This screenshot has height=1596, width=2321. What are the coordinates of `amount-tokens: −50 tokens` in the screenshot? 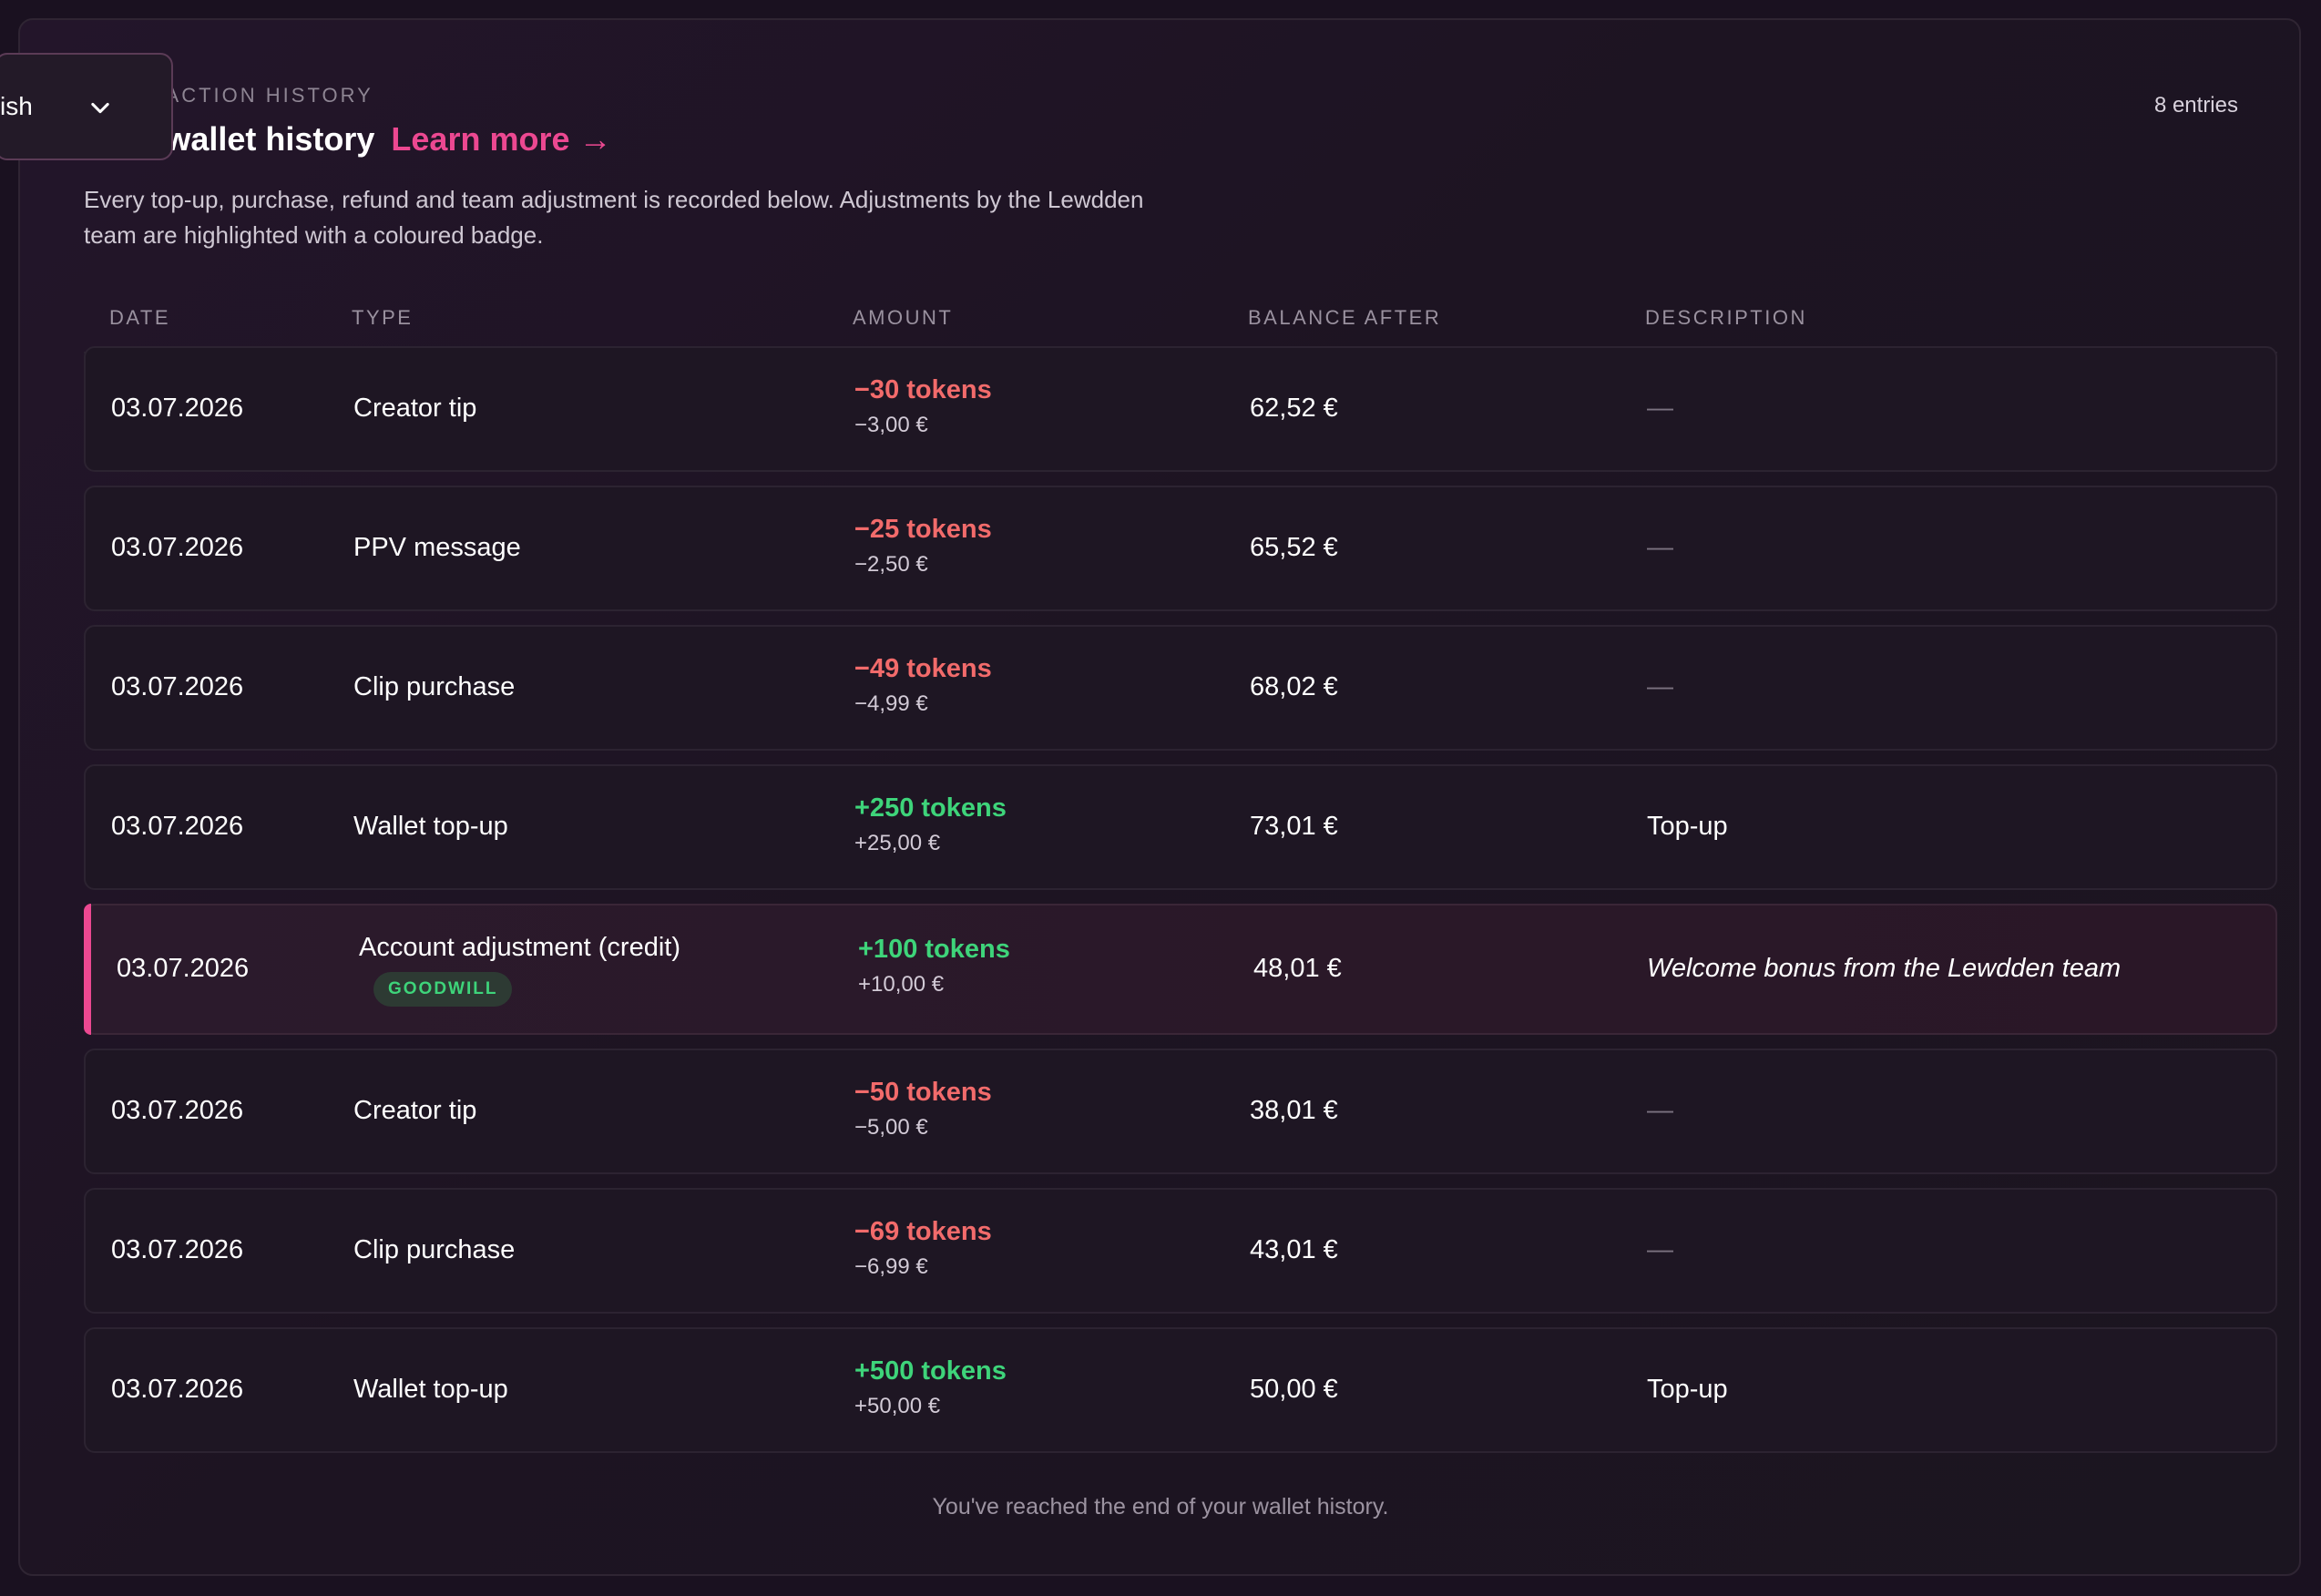 It's located at (923, 1093).